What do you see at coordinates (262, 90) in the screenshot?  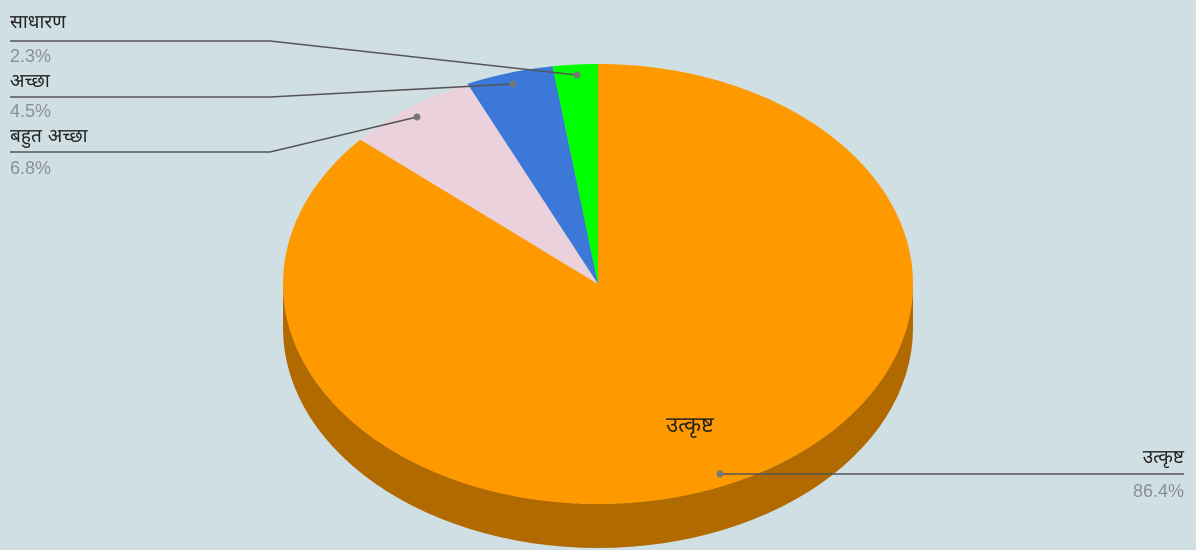 I see `leader-line-achha` at bounding box center [262, 90].